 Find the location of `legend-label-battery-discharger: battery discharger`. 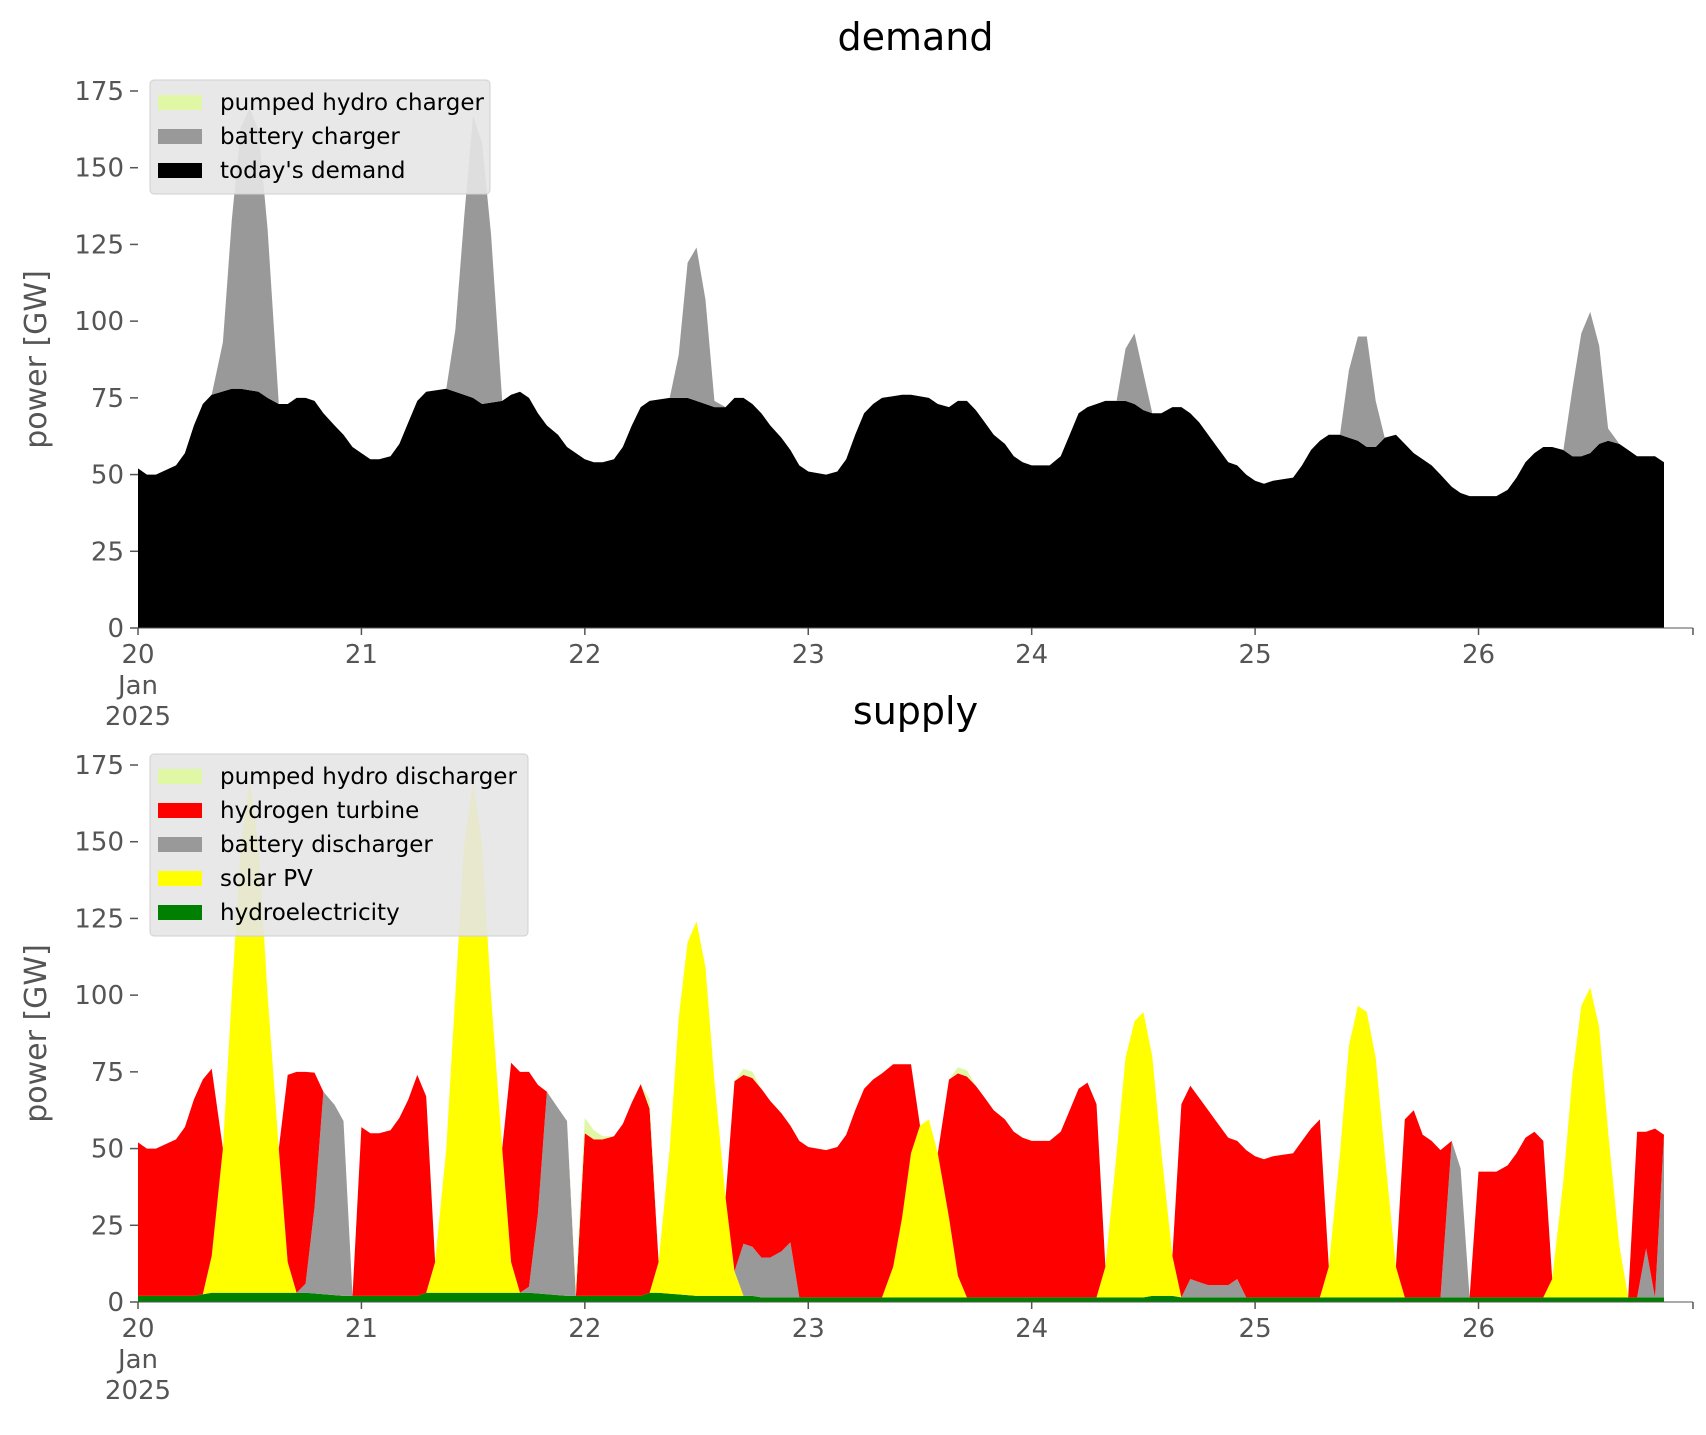

legend-label-battery-discharger: battery discharger is located at coordinates (326, 845).